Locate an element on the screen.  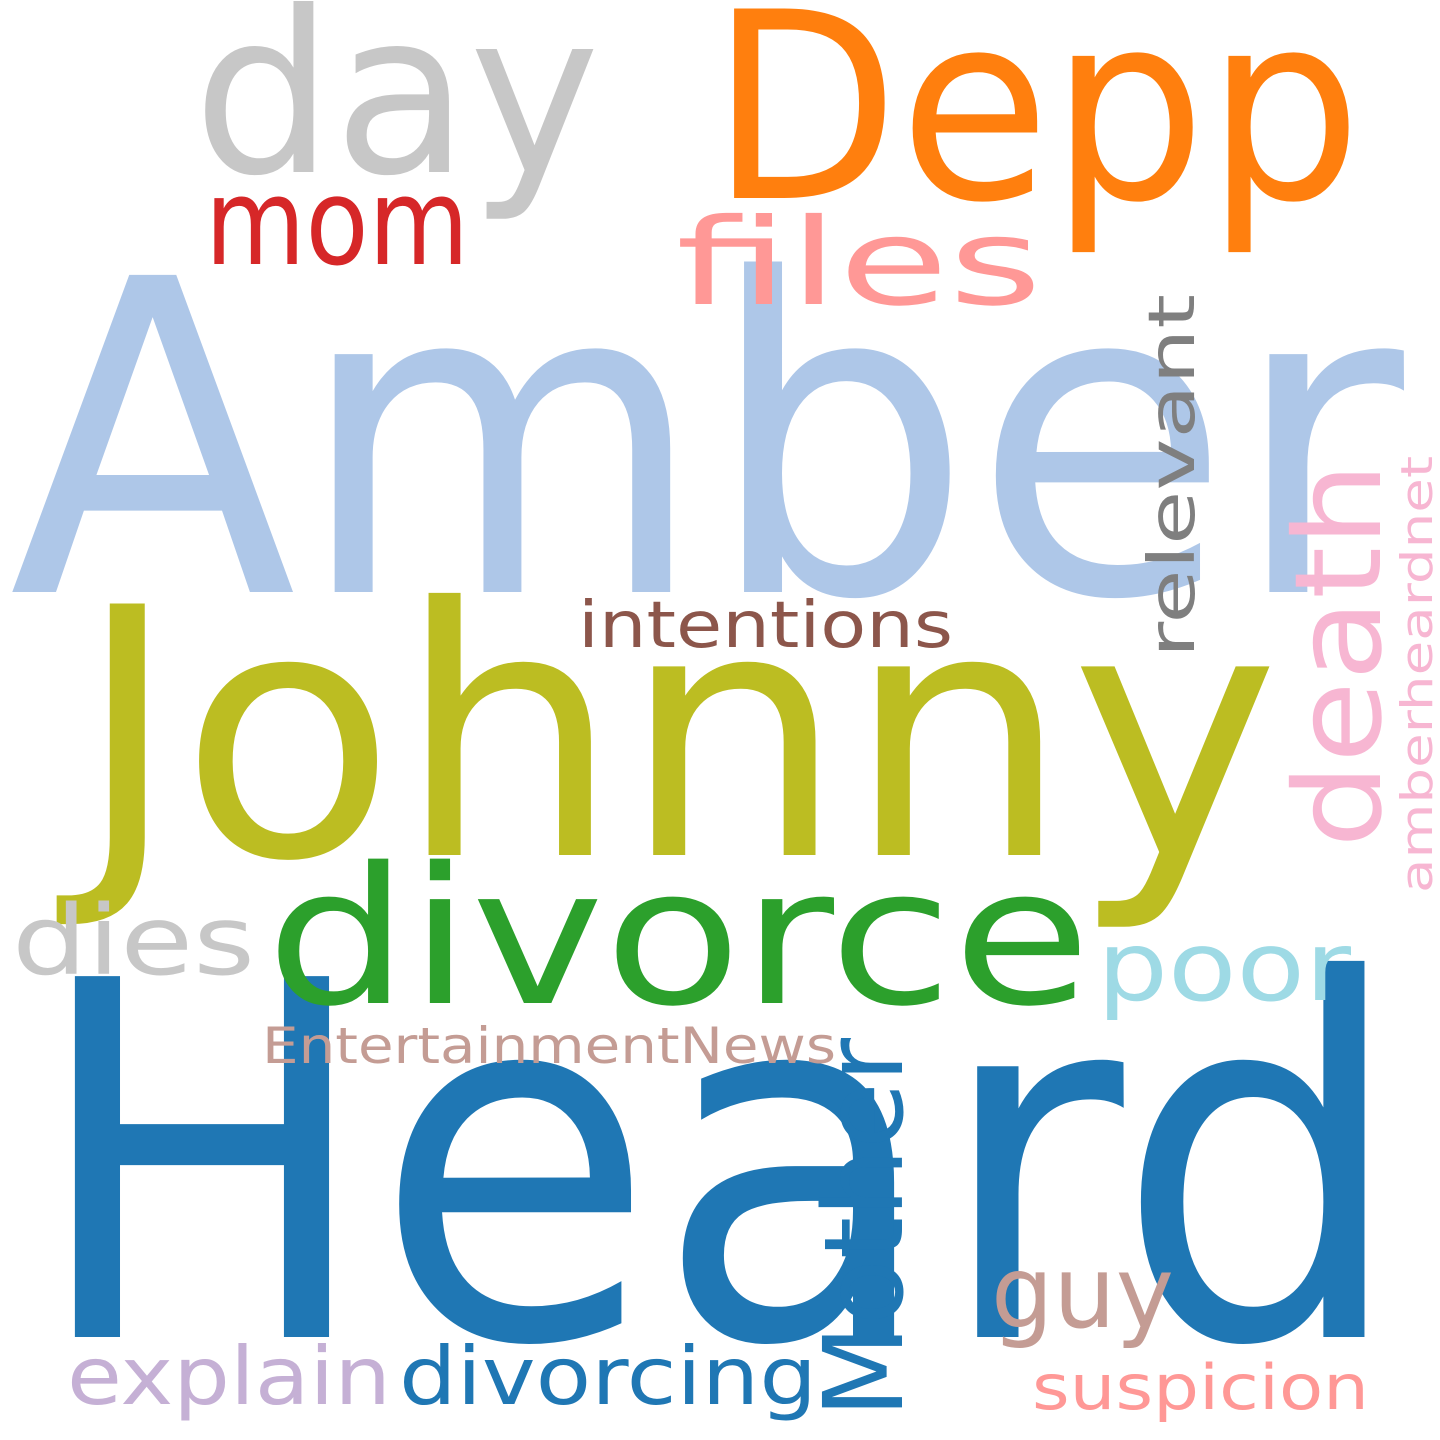
word-divorce: divorce is located at coordinates (678, 937).